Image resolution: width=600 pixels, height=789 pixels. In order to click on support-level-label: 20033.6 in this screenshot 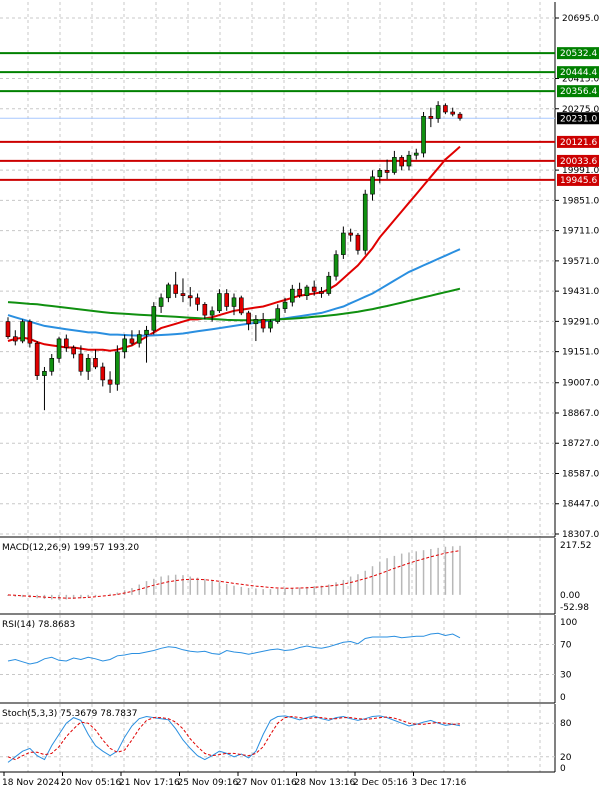, I will do `click(578, 162)`.